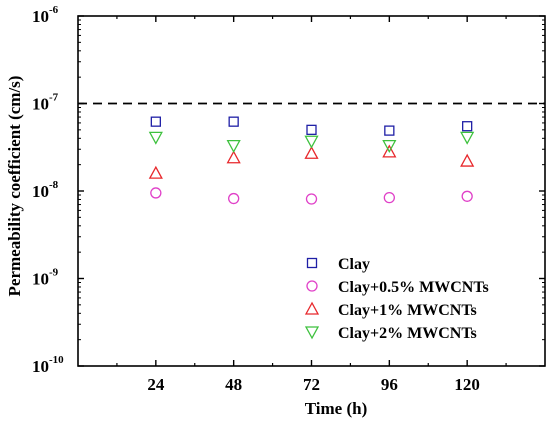  Describe the element at coordinates (311, 384) in the screenshot. I see `x-tick-label: 72` at that location.